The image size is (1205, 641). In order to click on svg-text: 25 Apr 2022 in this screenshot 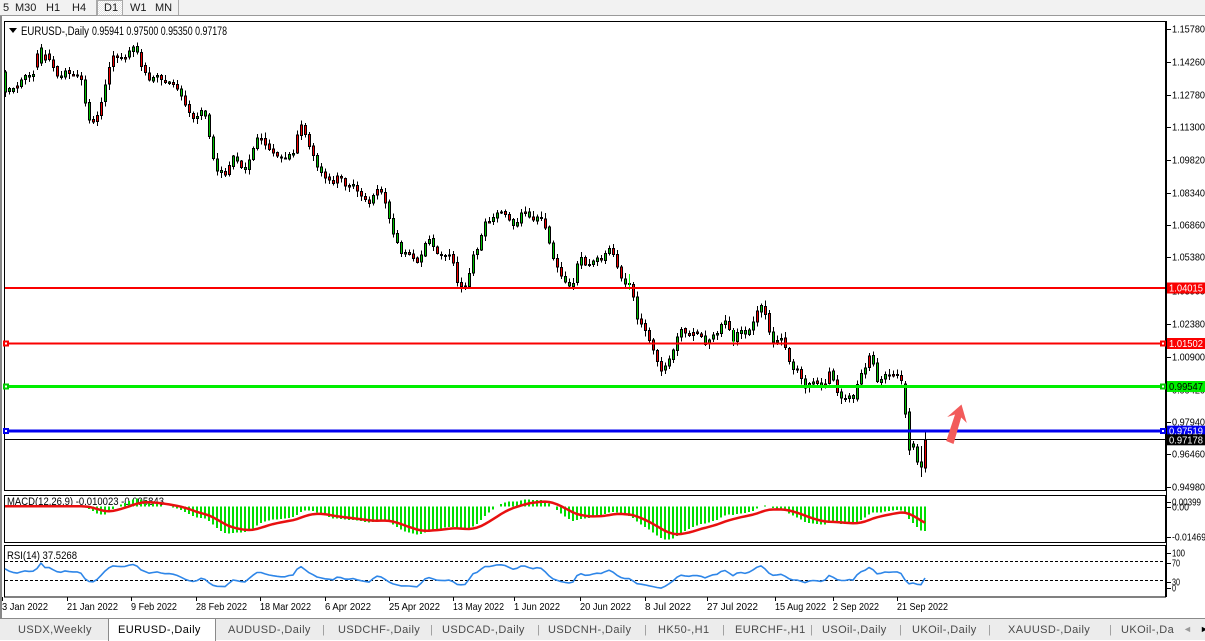, I will do `click(414, 607)`.